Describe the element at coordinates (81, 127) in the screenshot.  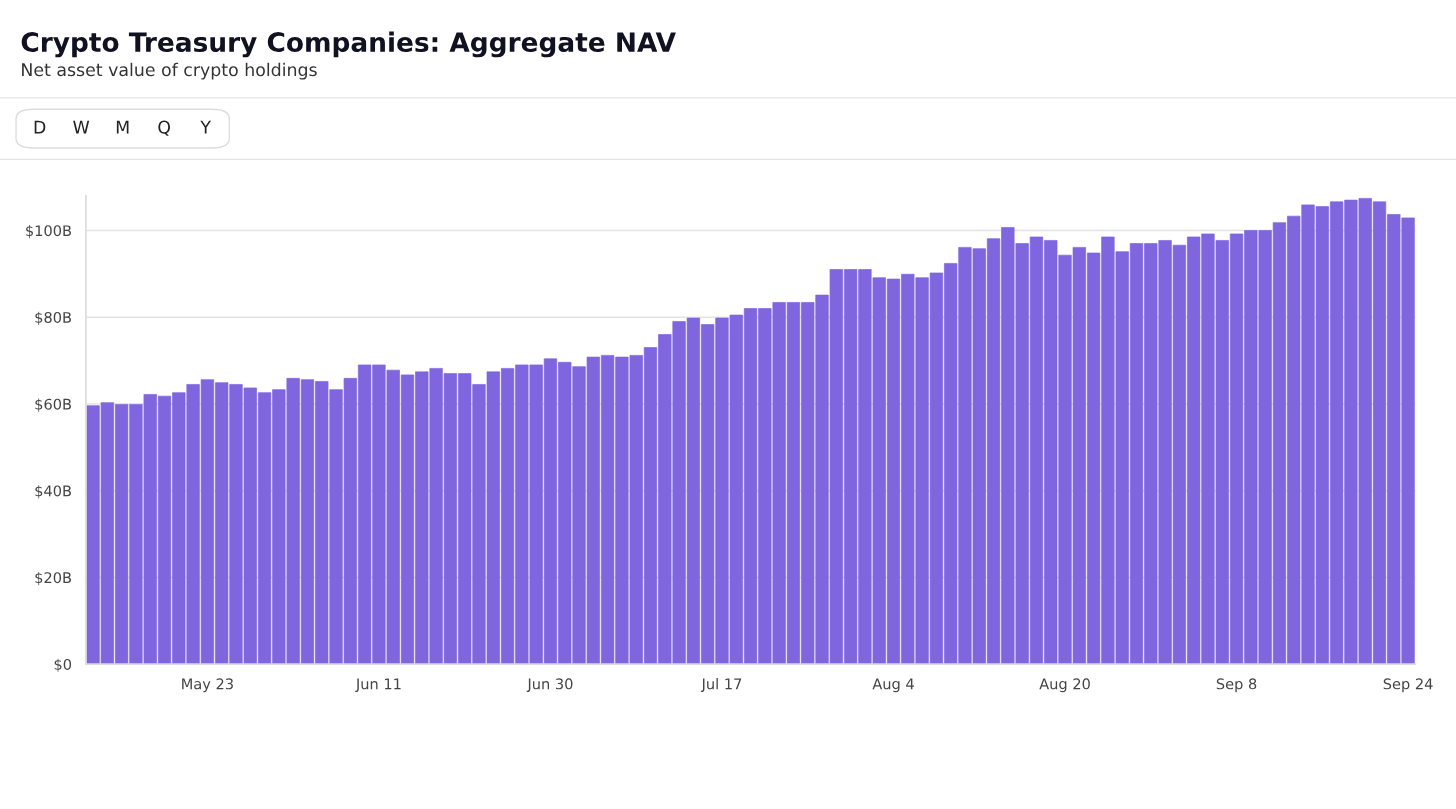
I see `text: W` at that location.